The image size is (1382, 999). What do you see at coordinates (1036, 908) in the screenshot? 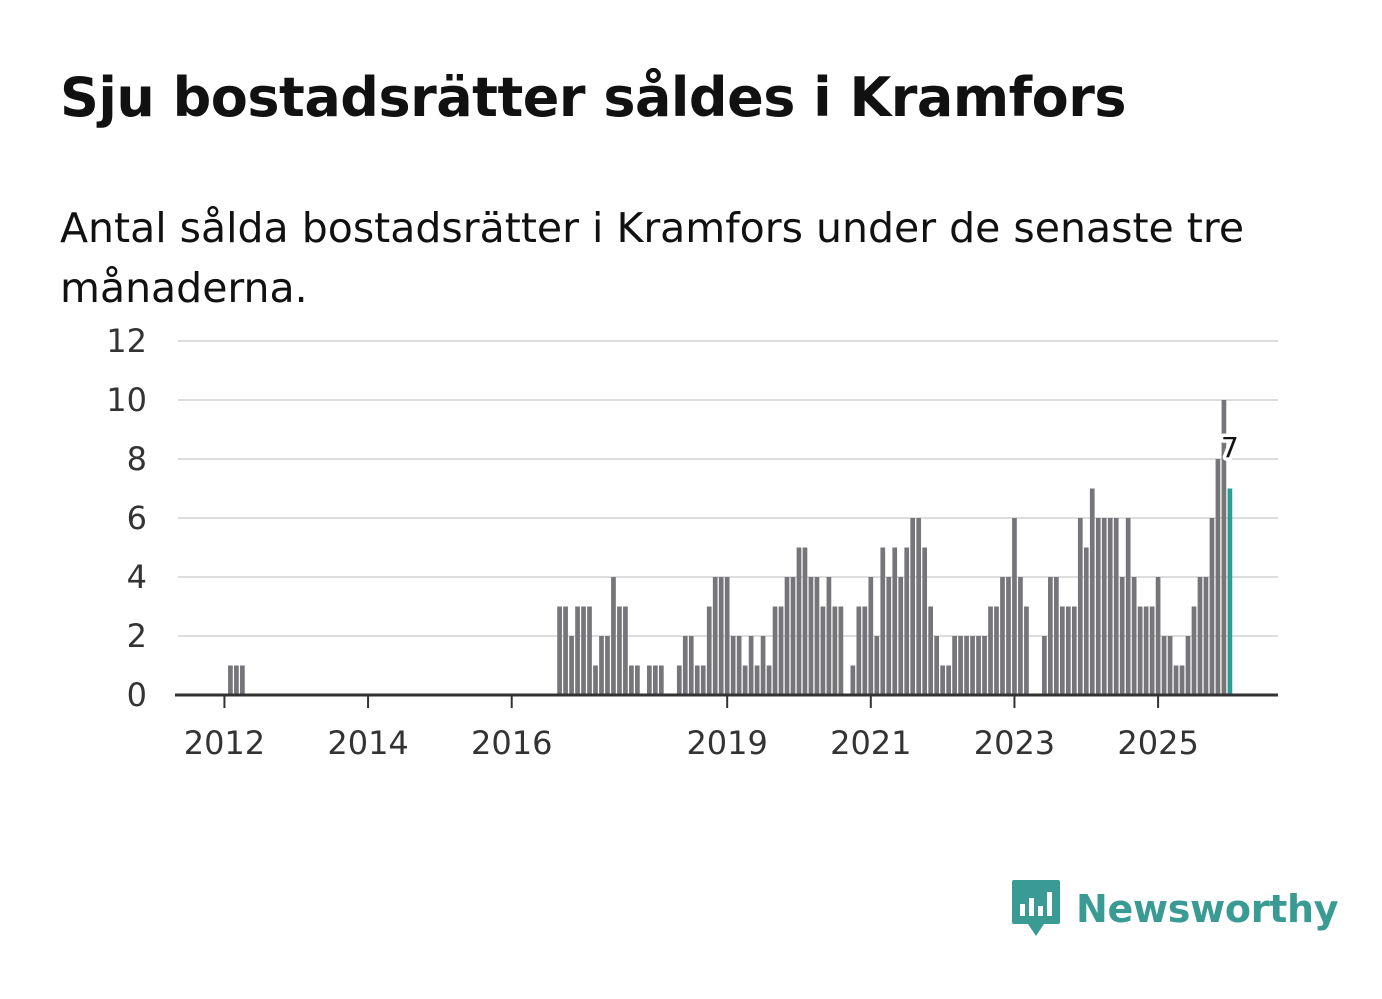
I see `newsworthy-logo-icon` at bounding box center [1036, 908].